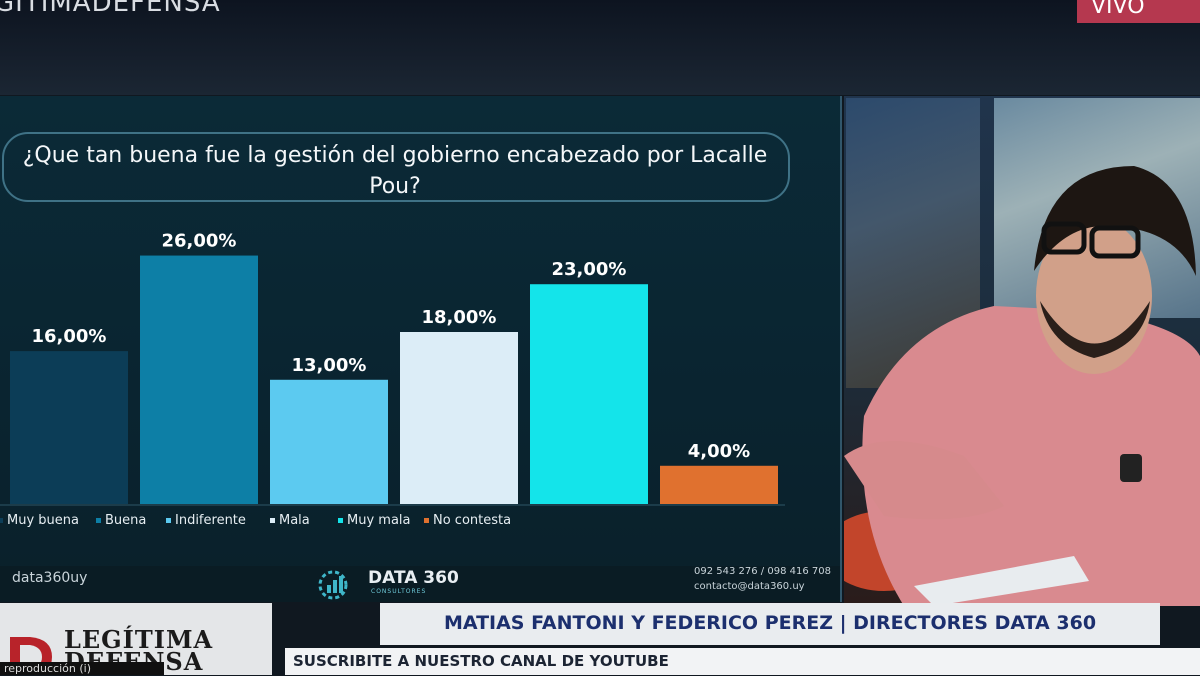  I want to click on brand-subtitle: CONSULTORES, so click(399, 591).